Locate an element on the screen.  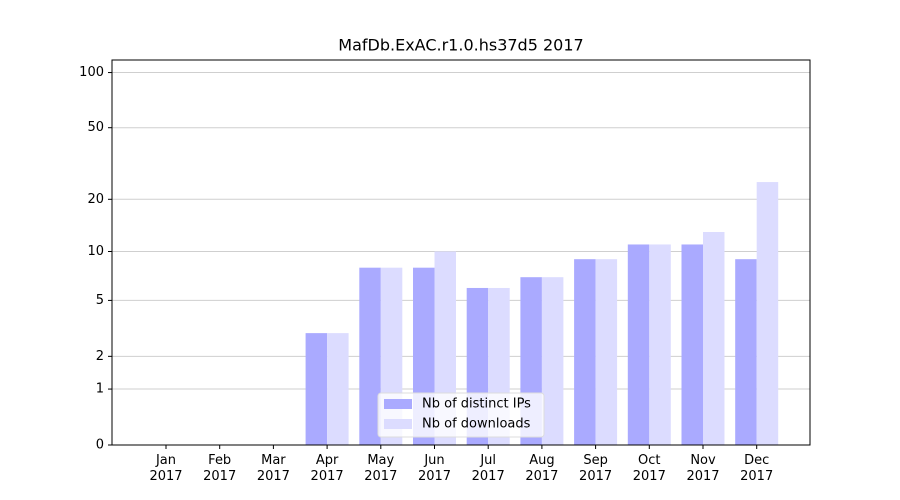
legend-label: Nb of distinct IPs is located at coordinates (476, 404).